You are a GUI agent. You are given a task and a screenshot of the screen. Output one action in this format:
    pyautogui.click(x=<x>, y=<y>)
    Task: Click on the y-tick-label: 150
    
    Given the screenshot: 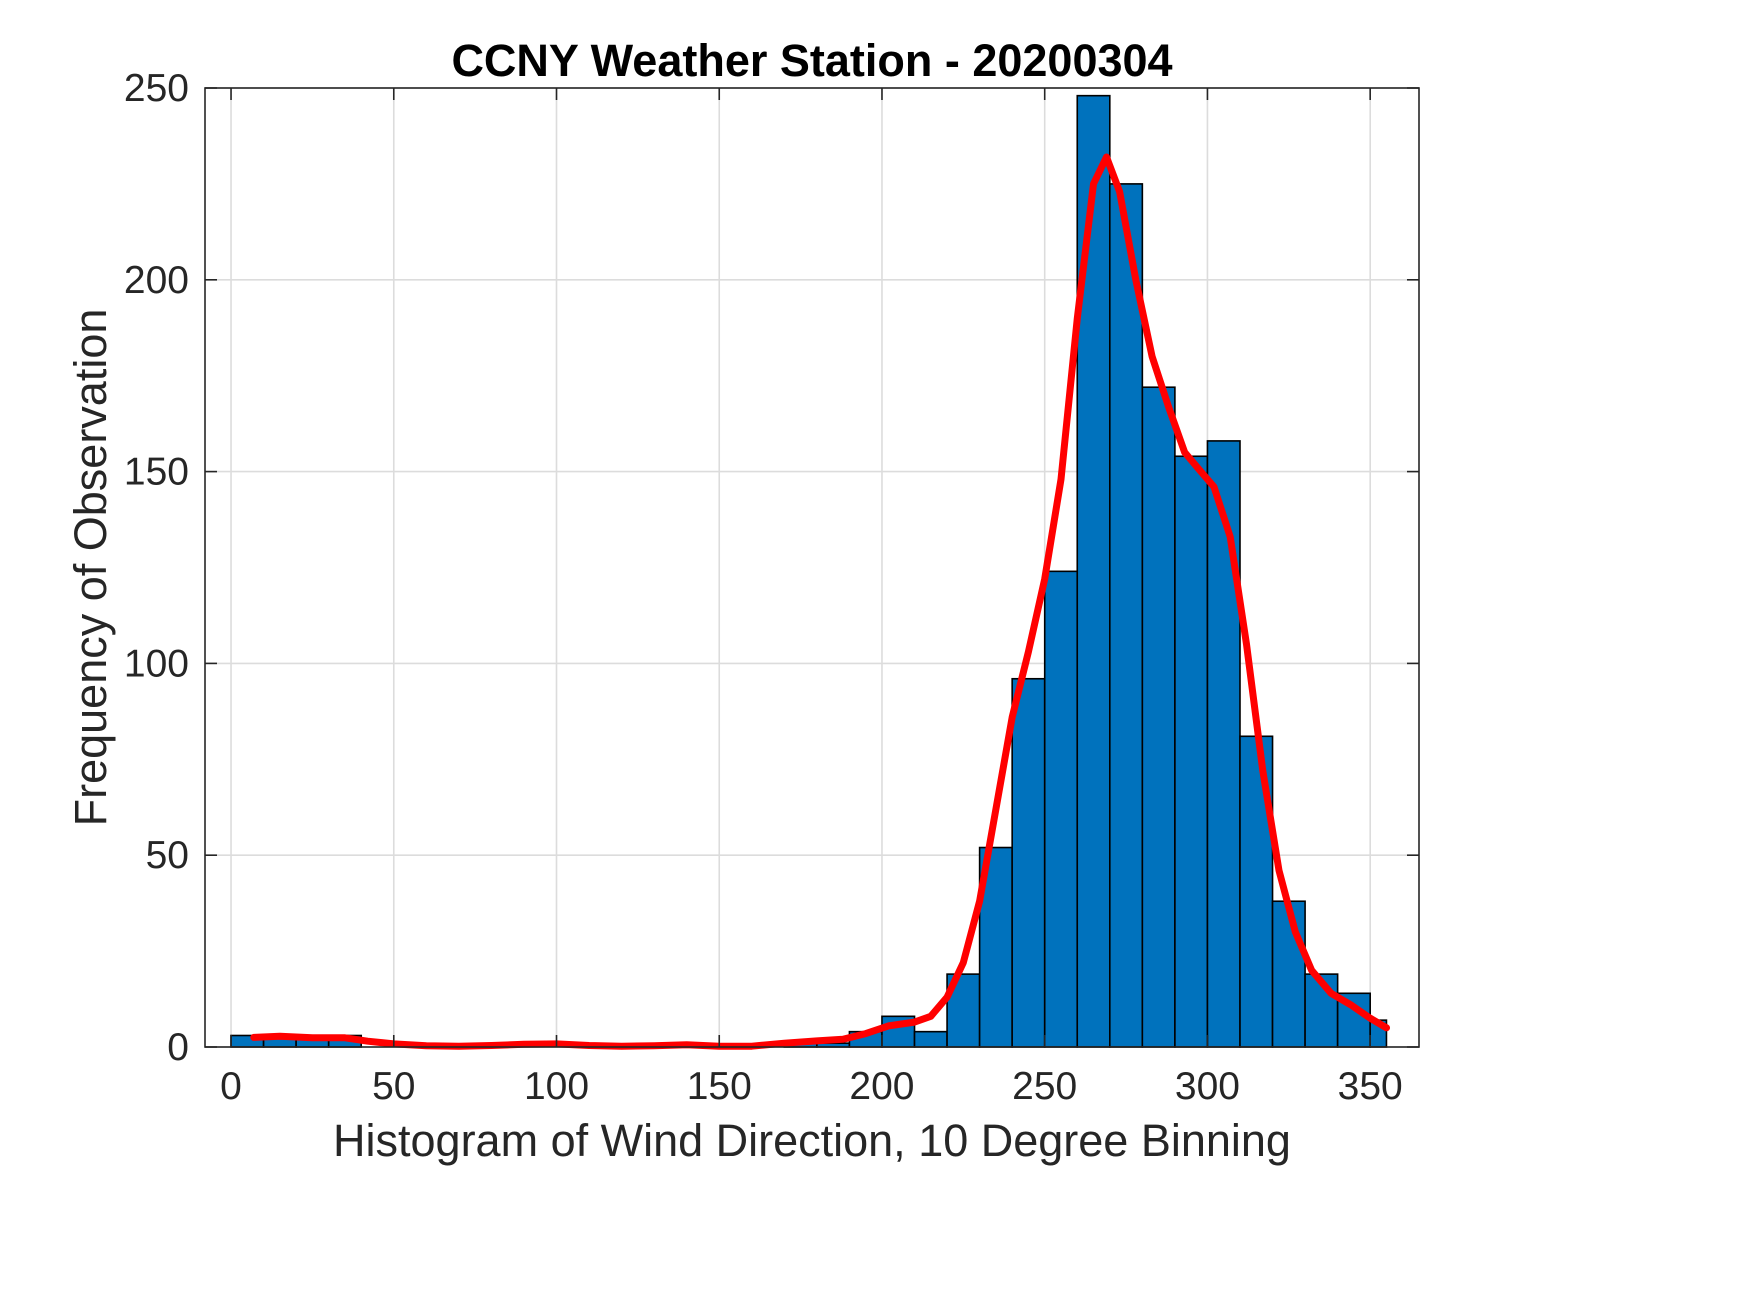 What is the action you would take?
    pyautogui.click(x=156, y=472)
    